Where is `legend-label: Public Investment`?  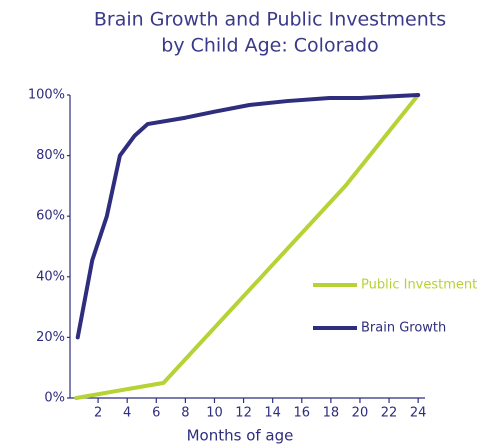 legend-label: Public Investment is located at coordinates (419, 285).